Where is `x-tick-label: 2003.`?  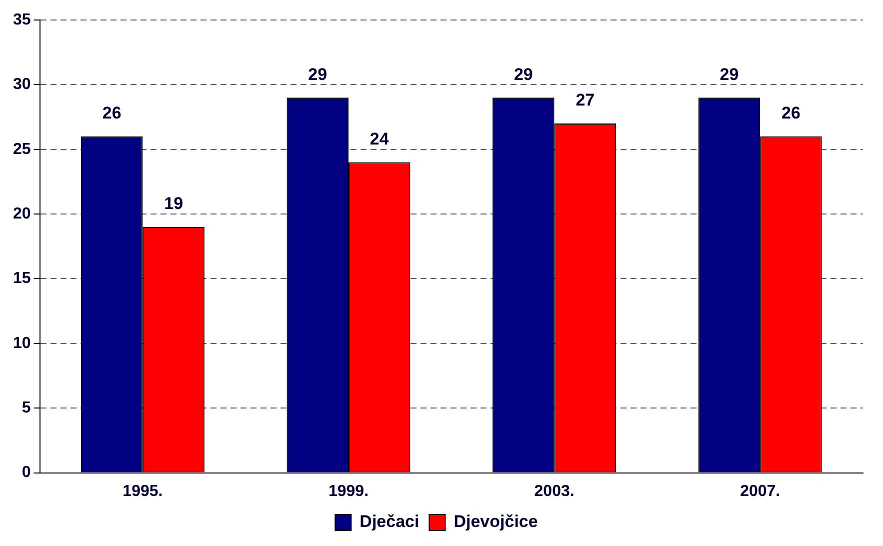
x-tick-label: 2003. is located at coordinates (554, 491).